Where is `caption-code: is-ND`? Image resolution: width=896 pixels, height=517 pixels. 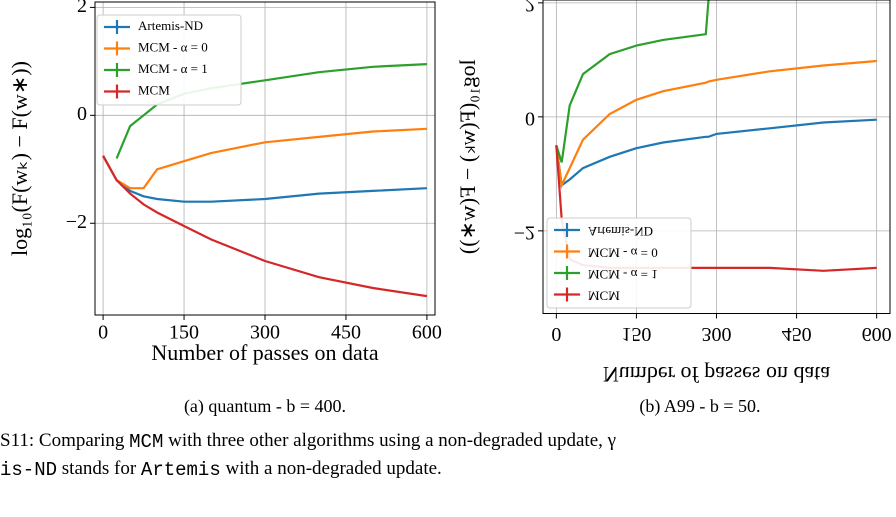 caption-code: is-ND is located at coordinates (28, 470).